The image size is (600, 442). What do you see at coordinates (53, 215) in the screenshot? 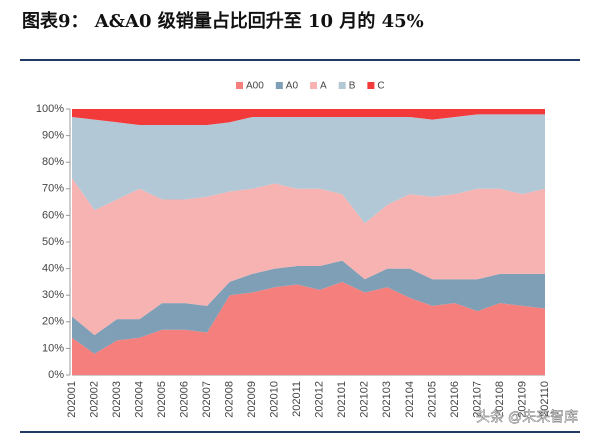
I see `y-tick-label: 60%` at bounding box center [53, 215].